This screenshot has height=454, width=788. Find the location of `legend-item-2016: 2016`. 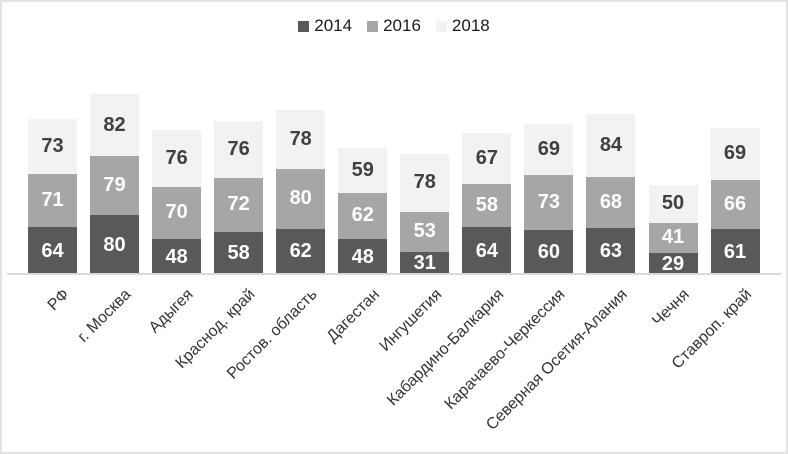

legend-item-2016: 2016 is located at coordinates (394, 26).